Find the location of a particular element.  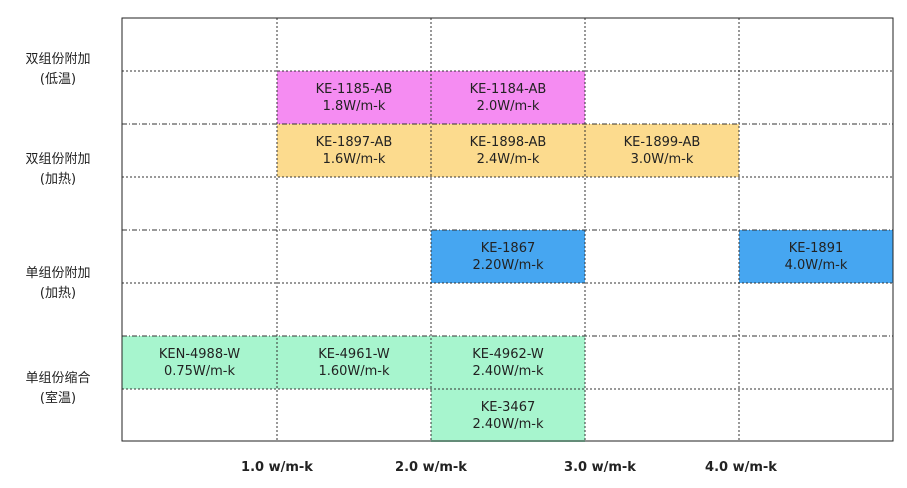

product-name: KE-1867 is located at coordinates (508, 248).